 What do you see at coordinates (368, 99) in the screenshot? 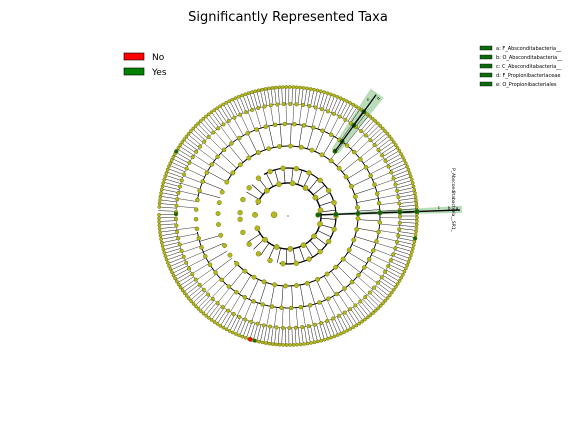
I see `highlight-letter-e: e` at bounding box center [368, 99].